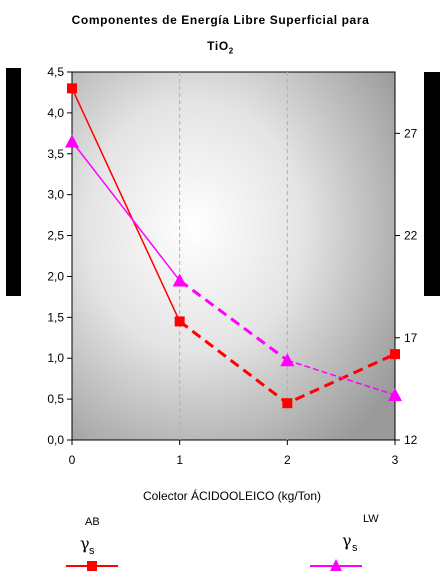  Describe the element at coordinates (371, 519) in the screenshot. I see `legend-lw-sup: LW` at that location.